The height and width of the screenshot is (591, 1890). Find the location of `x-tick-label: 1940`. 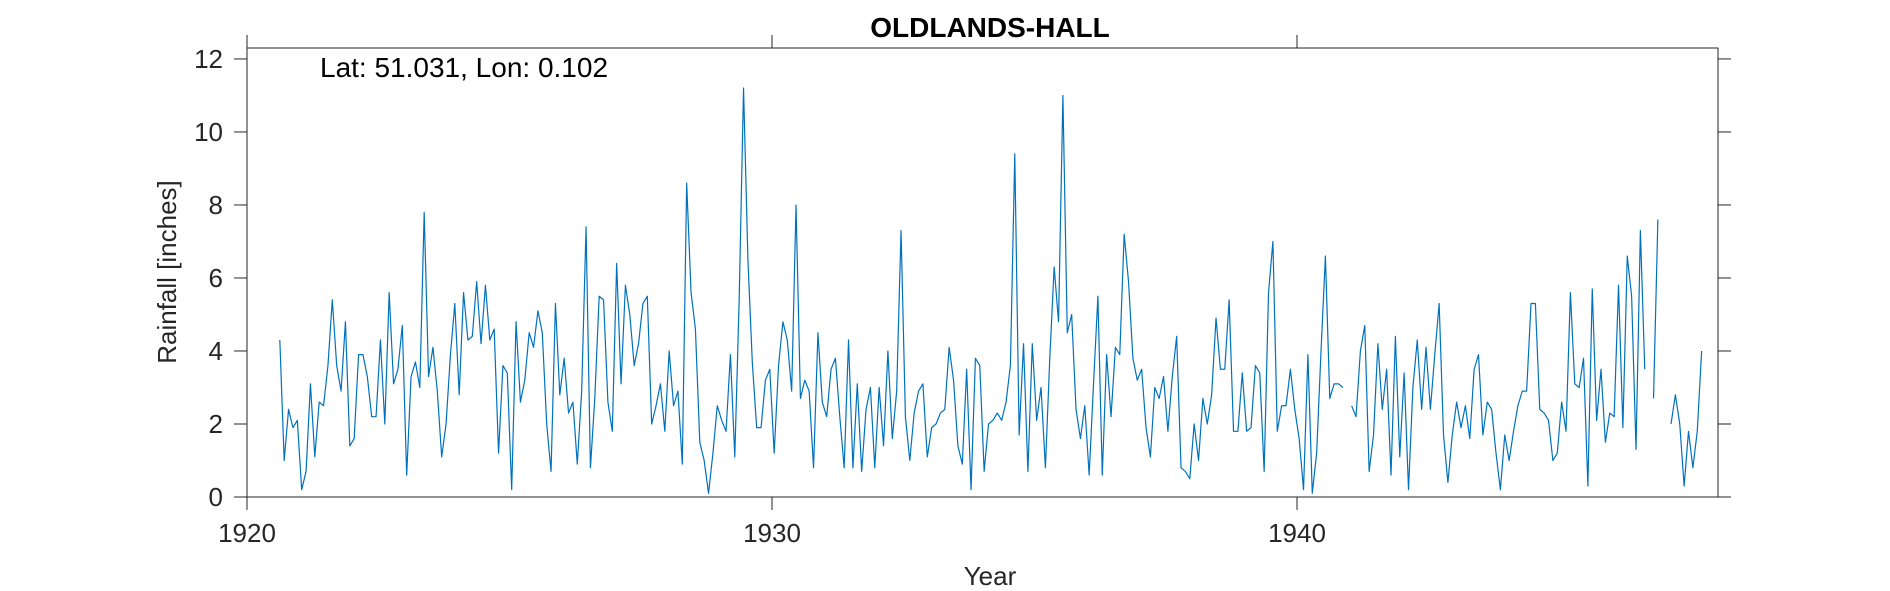

x-tick-label: 1940 is located at coordinates (1297, 533).